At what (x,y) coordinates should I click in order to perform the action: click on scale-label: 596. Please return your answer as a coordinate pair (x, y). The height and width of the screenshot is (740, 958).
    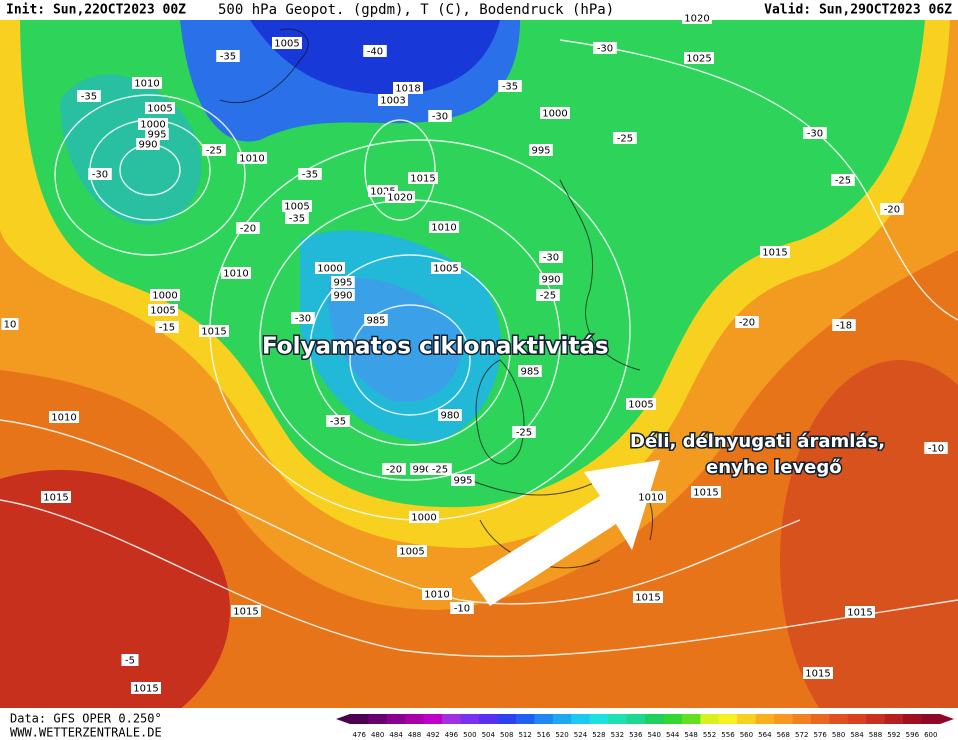
    Looking at the image, I should click on (913, 735).